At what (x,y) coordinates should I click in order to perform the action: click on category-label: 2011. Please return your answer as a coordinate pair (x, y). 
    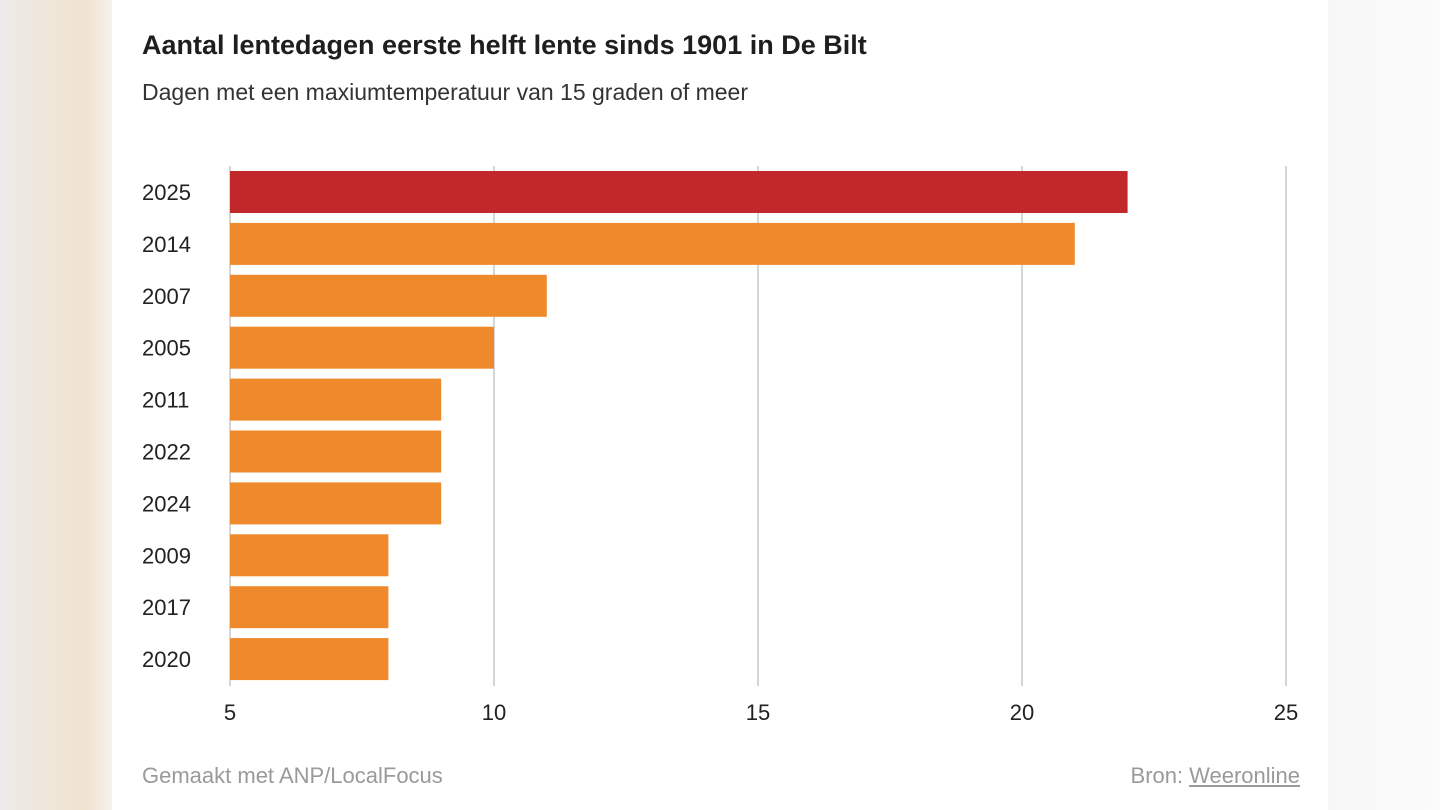
    Looking at the image, I should click on (165, 400).